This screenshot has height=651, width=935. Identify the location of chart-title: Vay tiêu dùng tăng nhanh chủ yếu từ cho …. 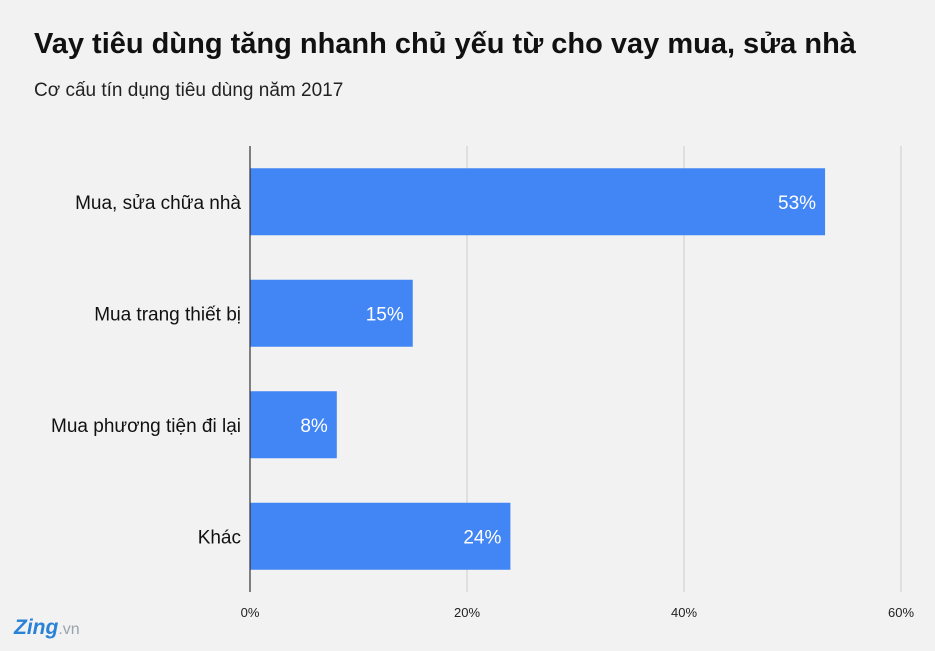
(445, 44).